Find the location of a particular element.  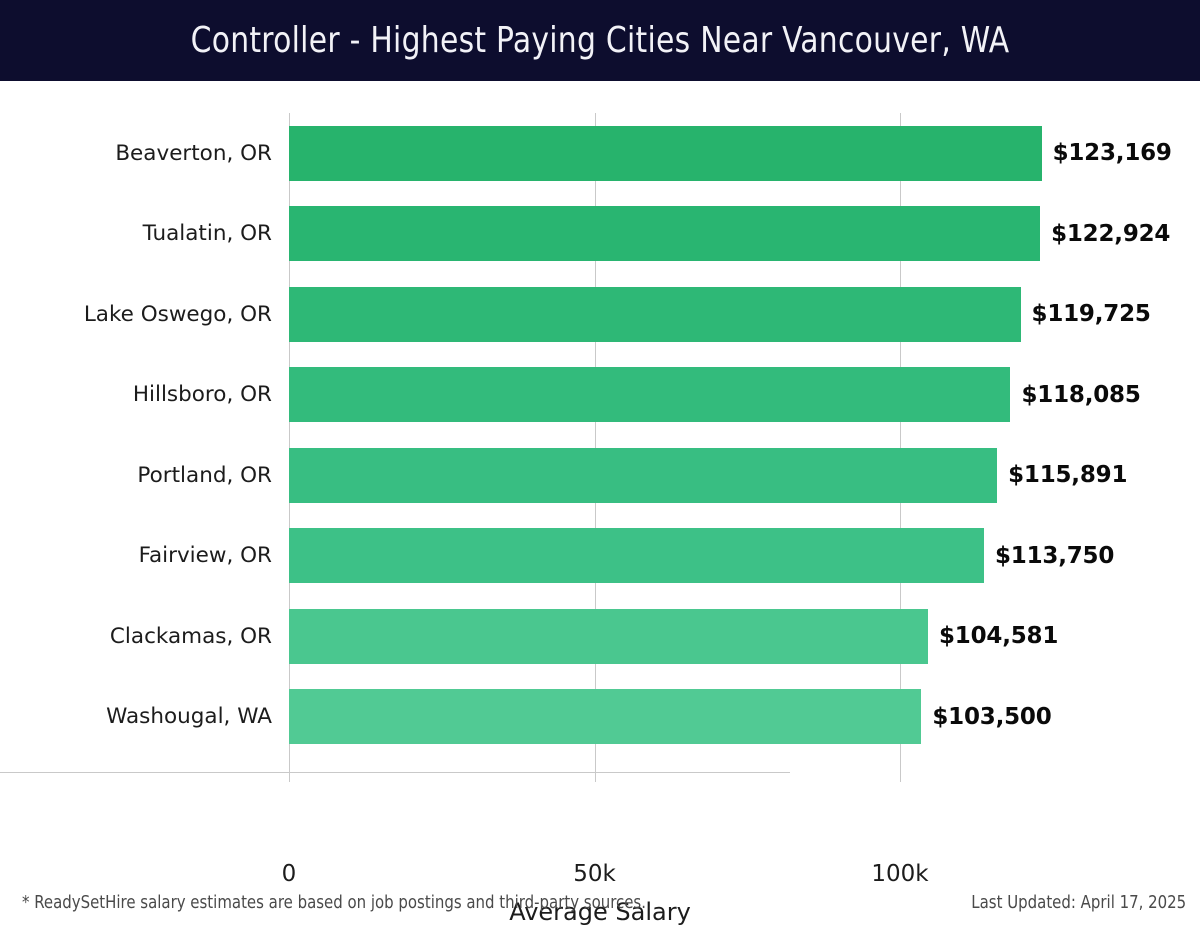

bar-row: Portland, OR $115,891 is located at coordinates (600, 475).